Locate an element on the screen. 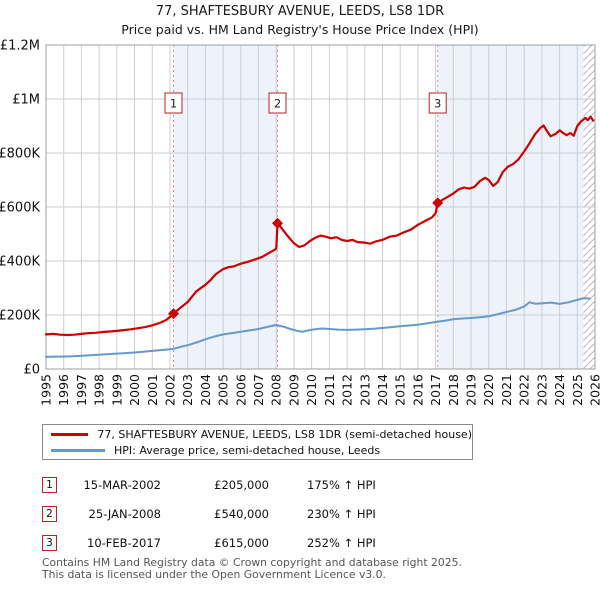 This screenshot has height=590, width=600. sale-number-box: 3 is located at coordinates (437, 103).